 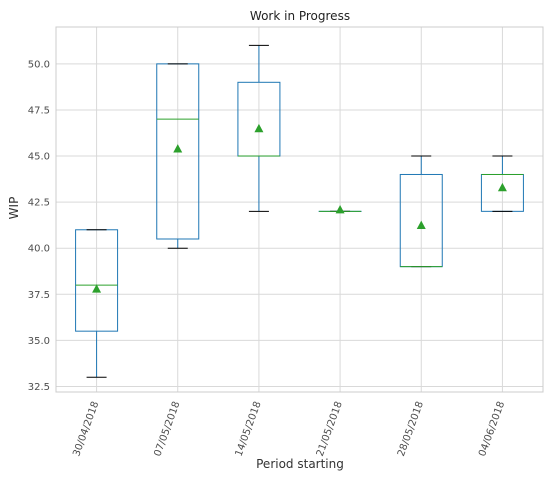 What do you see at coordinates (39, 295) in the screenshot?
I see `y-tick-label: 37.5` at bounding box center [39, 295].